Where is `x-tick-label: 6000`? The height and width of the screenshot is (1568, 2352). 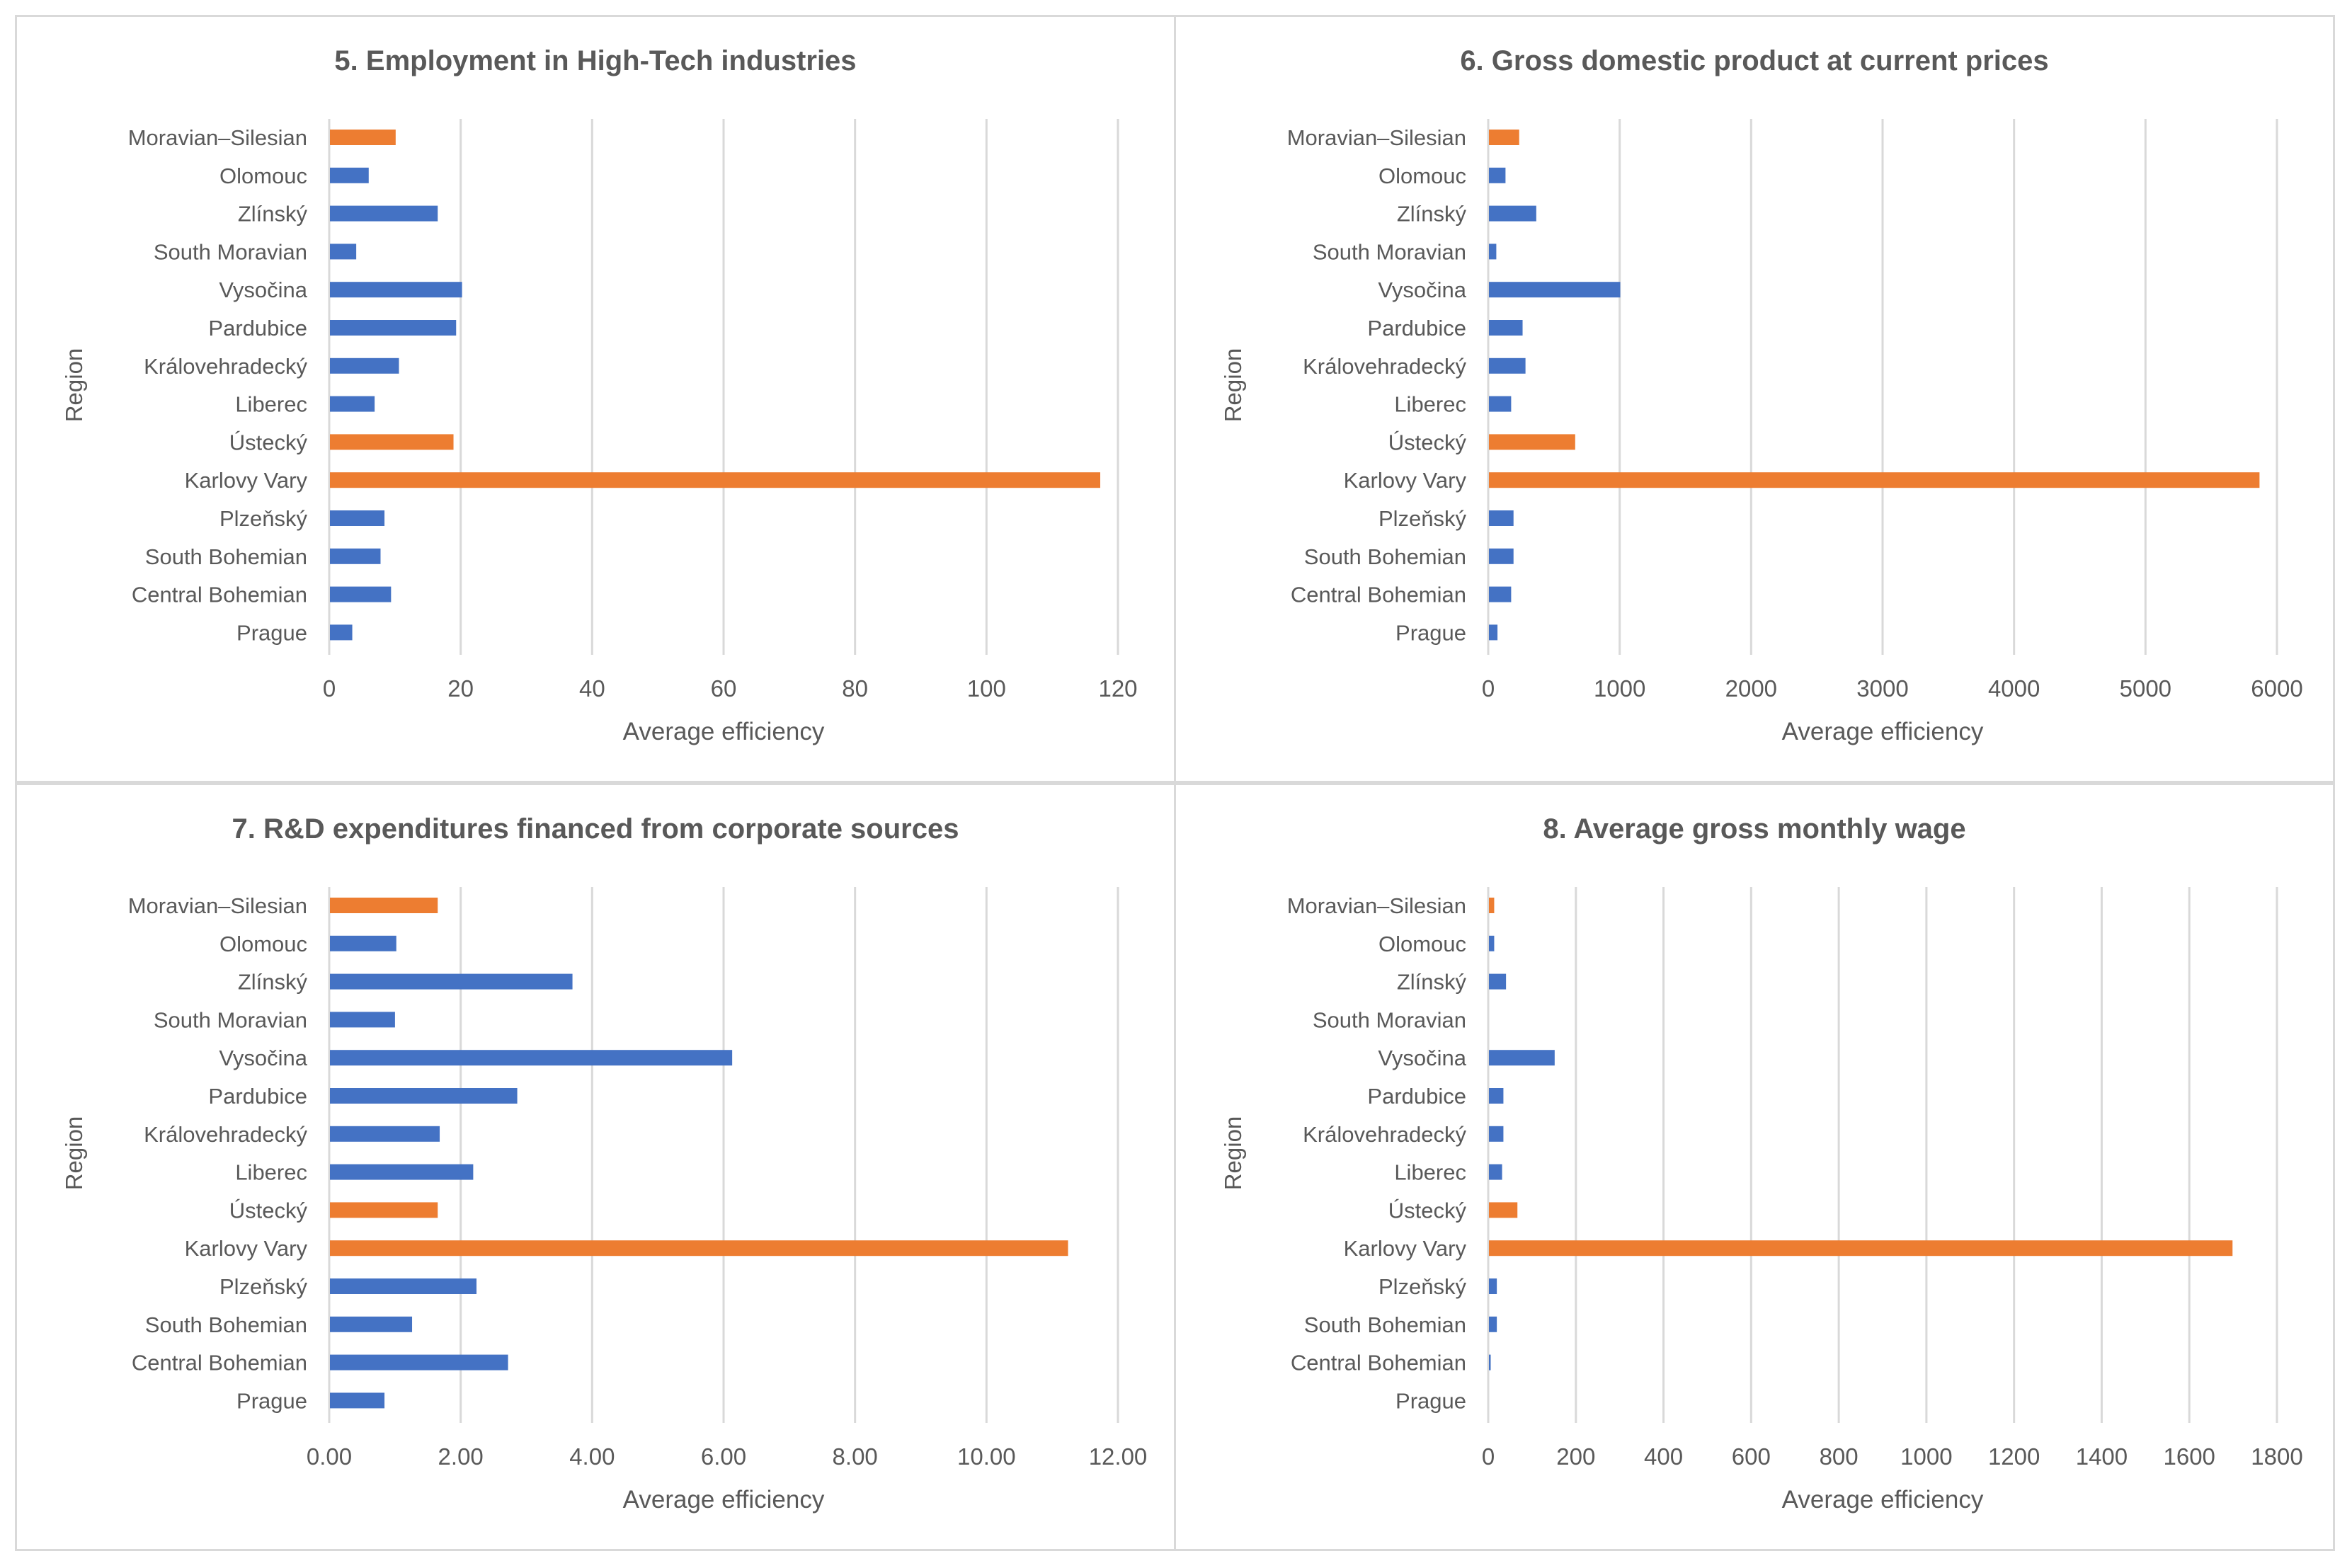
x-tick-label: 6000 is located at coordinates (2276, 688).